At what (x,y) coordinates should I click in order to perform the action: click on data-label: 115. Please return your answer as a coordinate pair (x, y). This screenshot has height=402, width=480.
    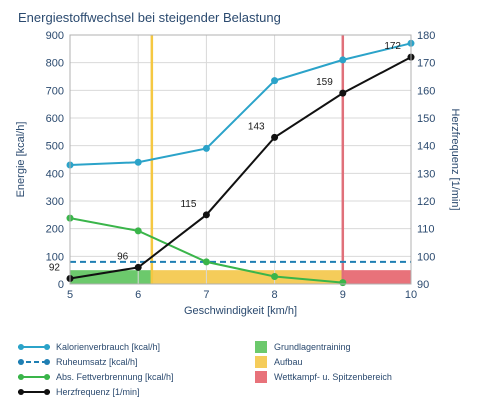
    Looking at the image, I should click on (188, 204).